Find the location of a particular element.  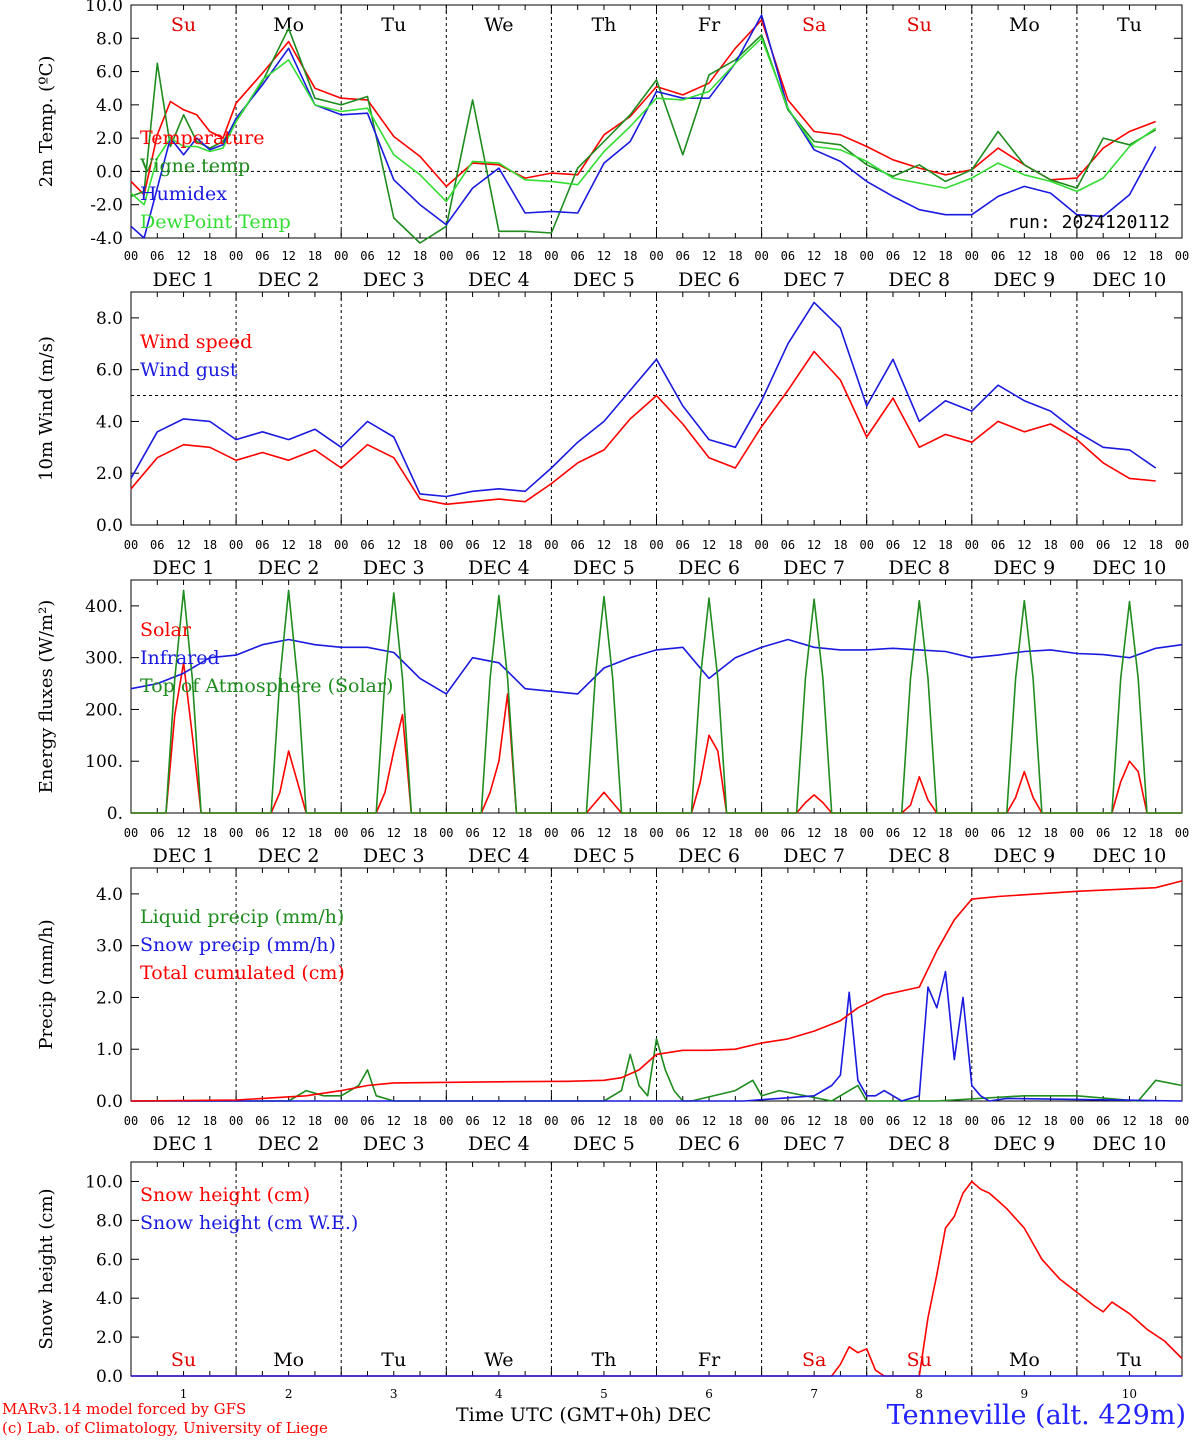

series-line-vigne-temp is located at coordinates (643, 135).